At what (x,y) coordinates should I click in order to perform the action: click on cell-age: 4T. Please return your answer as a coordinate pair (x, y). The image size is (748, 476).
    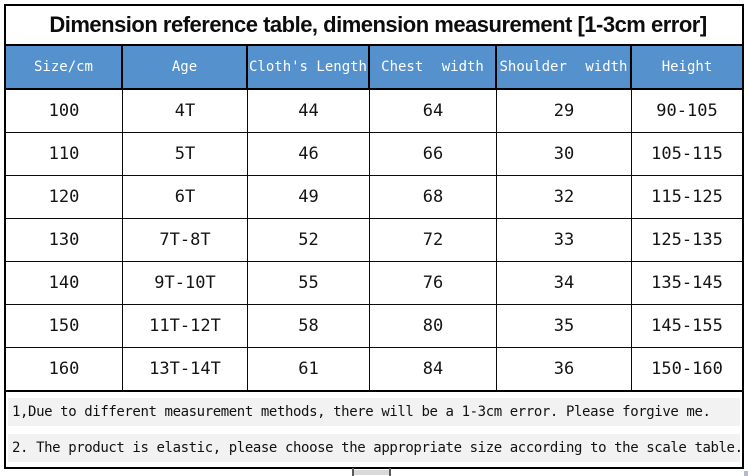
    Looking at the image, I should click on (185, 111).